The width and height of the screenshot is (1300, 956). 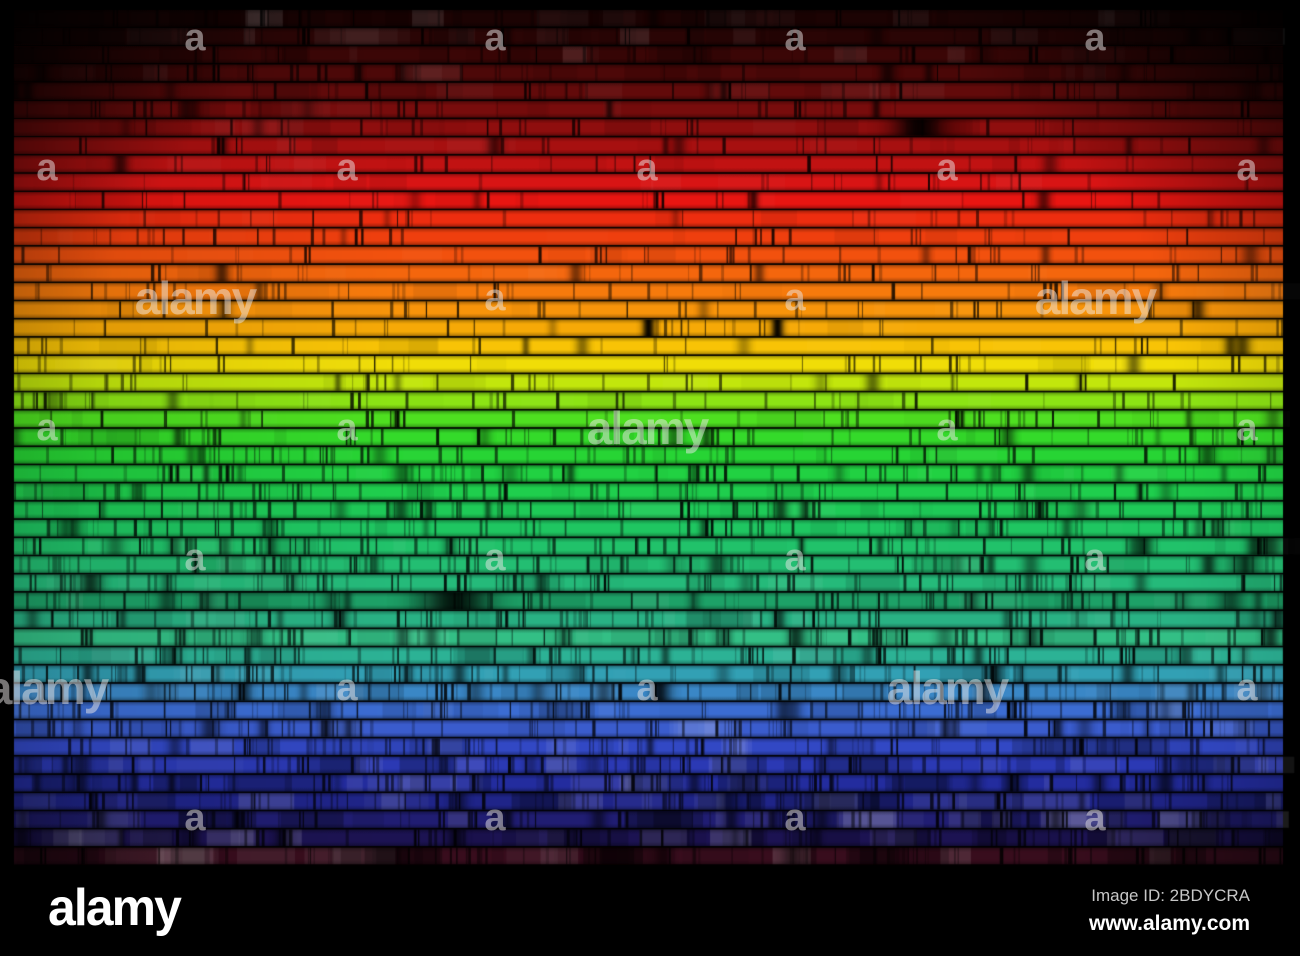 I want to click on image-id-text: Image ID: 2BDYCRA, so click(x=1170, y=895).